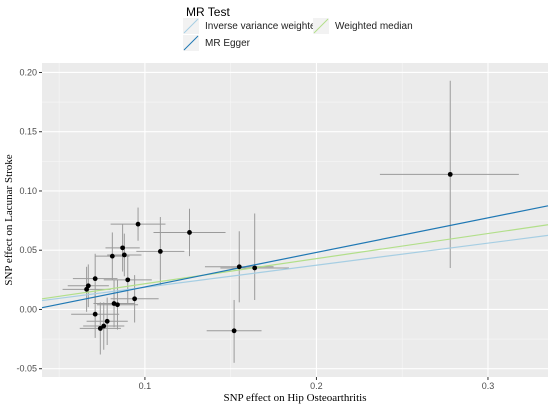 The image size is (550, 407). Describe the element at coordinates (28, 72) in the screenshot. I see `y-tick-label: 0.20` at that location.